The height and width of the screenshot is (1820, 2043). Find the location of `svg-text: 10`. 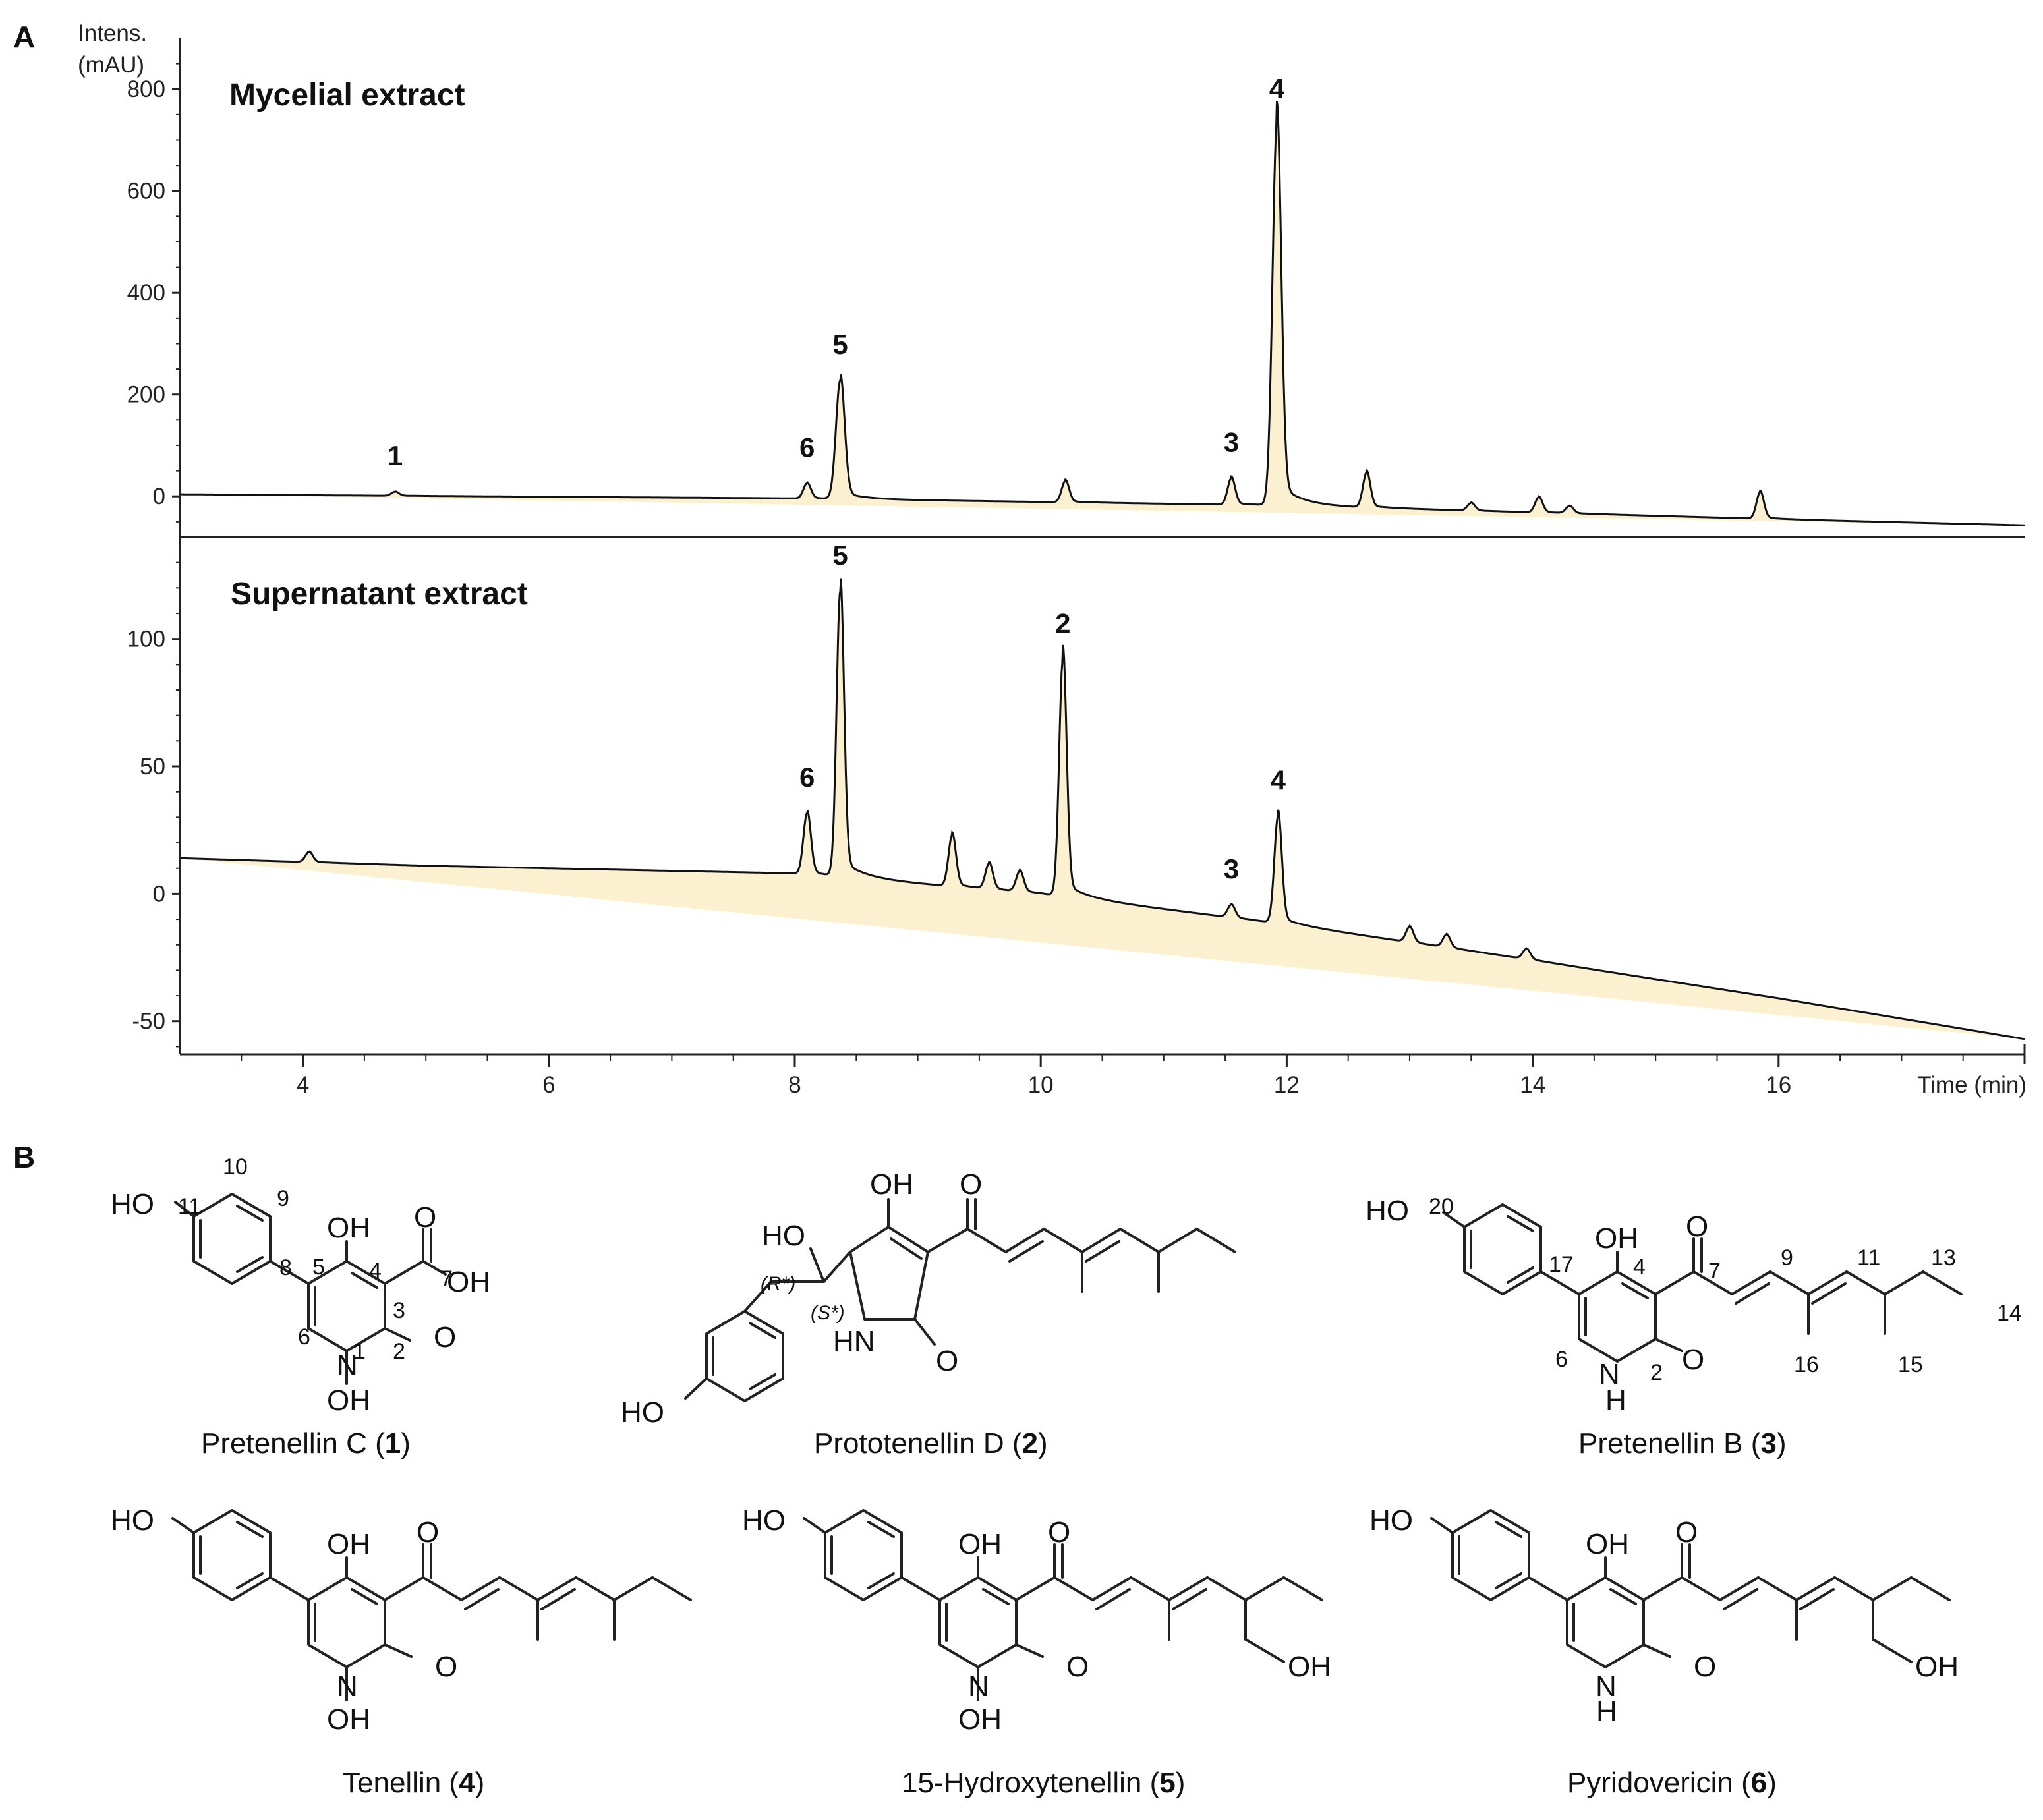

svg-text: 10 is located at coordinates (236, 1167).